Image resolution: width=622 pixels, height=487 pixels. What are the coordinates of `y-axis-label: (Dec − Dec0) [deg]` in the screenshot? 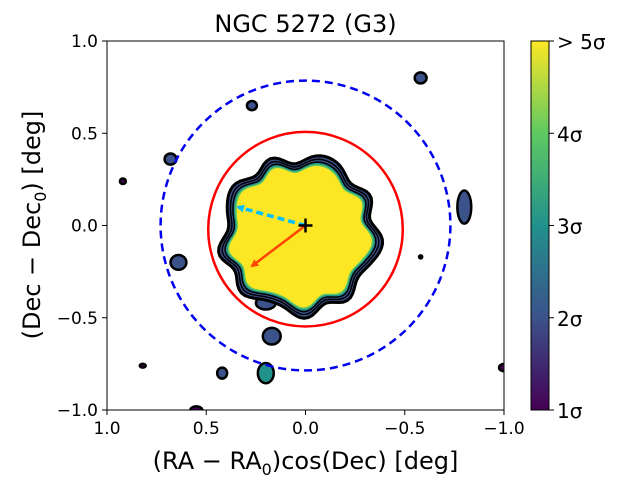 It's located at (34, 225).